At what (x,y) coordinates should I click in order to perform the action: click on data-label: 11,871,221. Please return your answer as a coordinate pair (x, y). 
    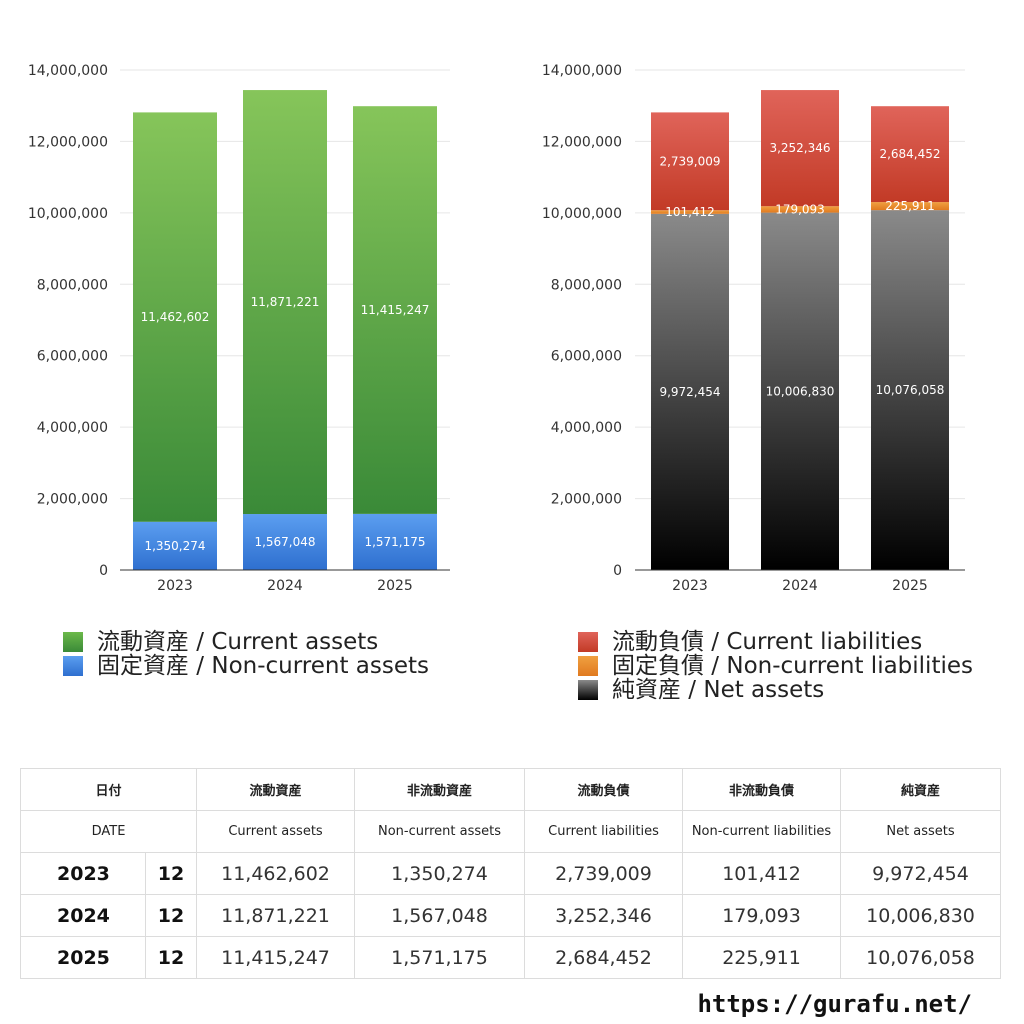
    Looking at the image, I should click on (285, 302).